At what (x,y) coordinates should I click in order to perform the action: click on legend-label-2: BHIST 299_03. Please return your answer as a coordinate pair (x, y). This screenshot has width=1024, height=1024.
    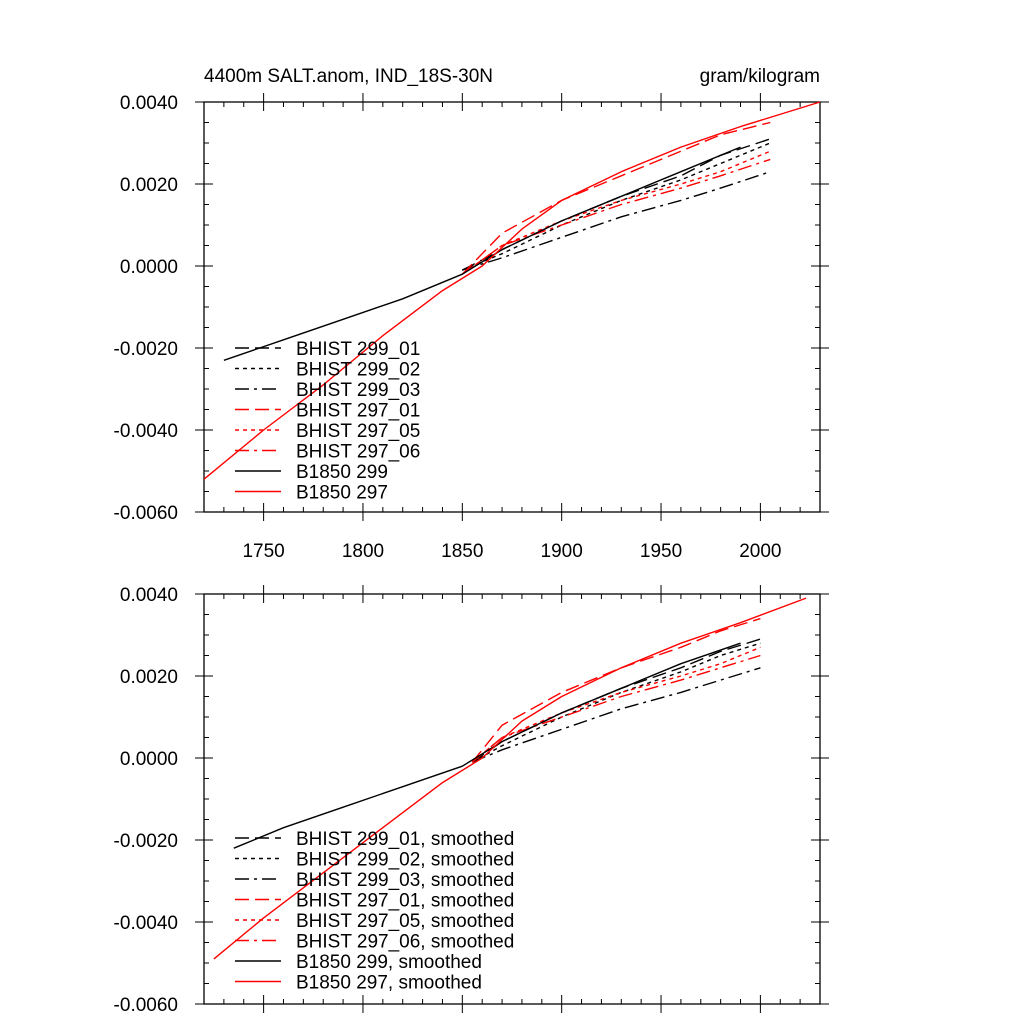
    Looking at the image, I should click on (358, 390).